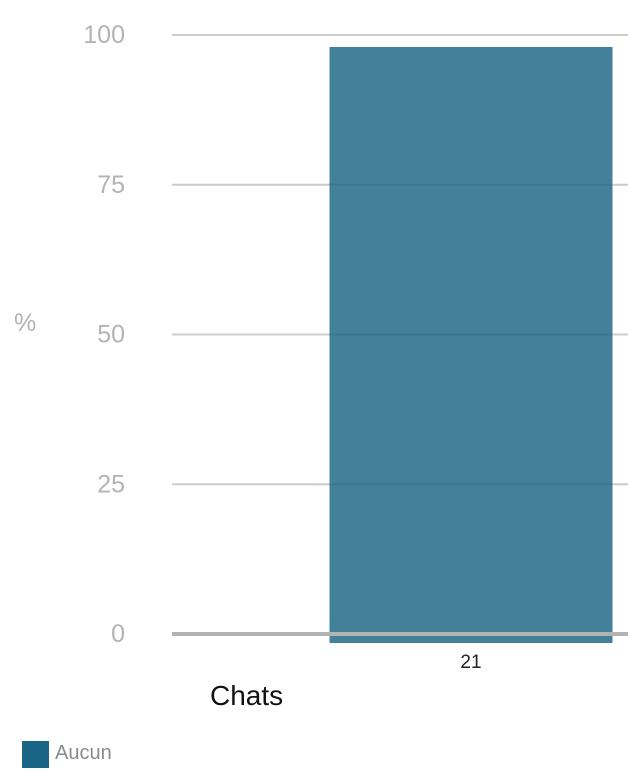 This screenshot has height=769, width=628. I want to click on x-tick-label: 21, so click(470, 662).